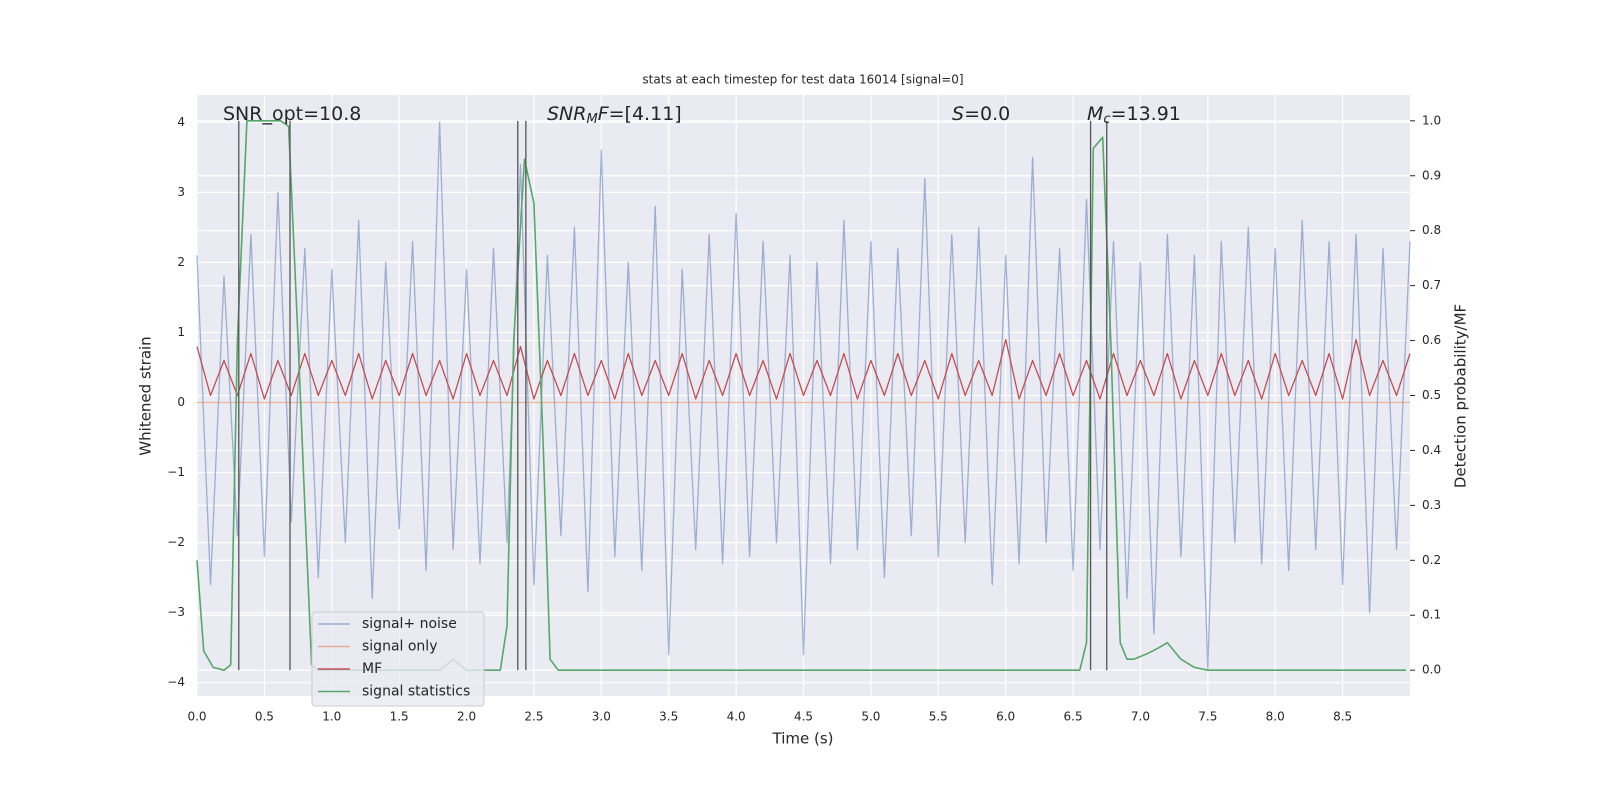 The width and height of the screenshot is (1600, 800). What do you see at coordinates (736, 717) in the screenshot?
I see `x-tick-label: 4.0` at bounding box center [736, 717].